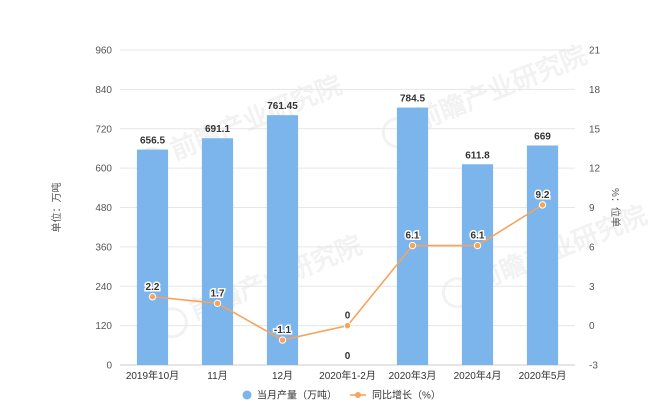  Describe the element at coordinates (247, 395) in the screenshot. I see `legend-bar-marker-icon` at that location.